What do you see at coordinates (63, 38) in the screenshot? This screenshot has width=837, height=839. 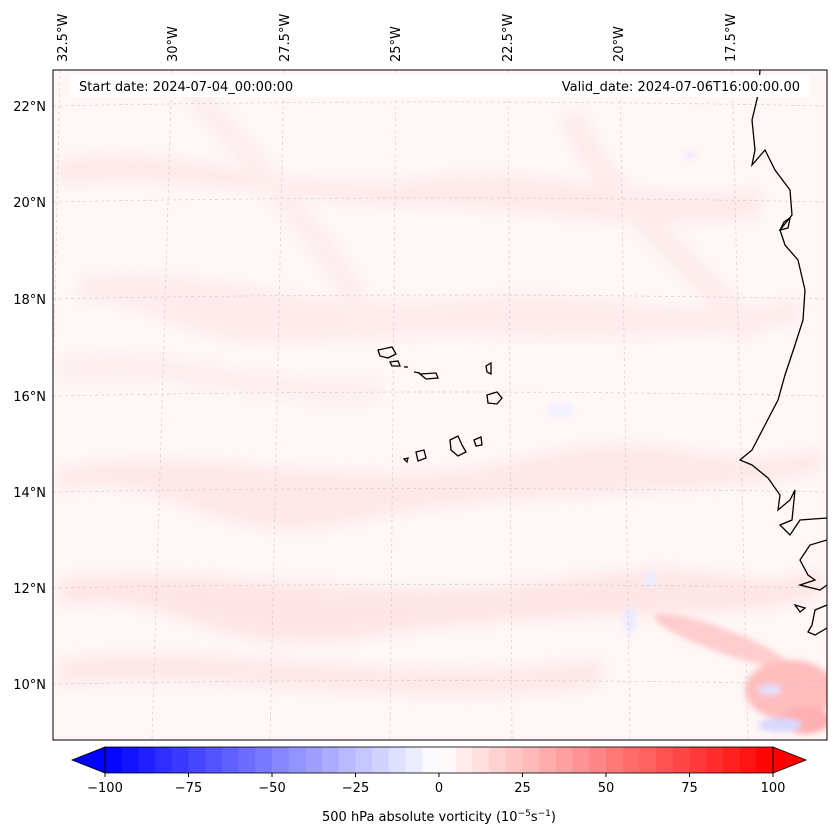 I see `lon-label: 32.5°W` at bounding box center [63, 38].